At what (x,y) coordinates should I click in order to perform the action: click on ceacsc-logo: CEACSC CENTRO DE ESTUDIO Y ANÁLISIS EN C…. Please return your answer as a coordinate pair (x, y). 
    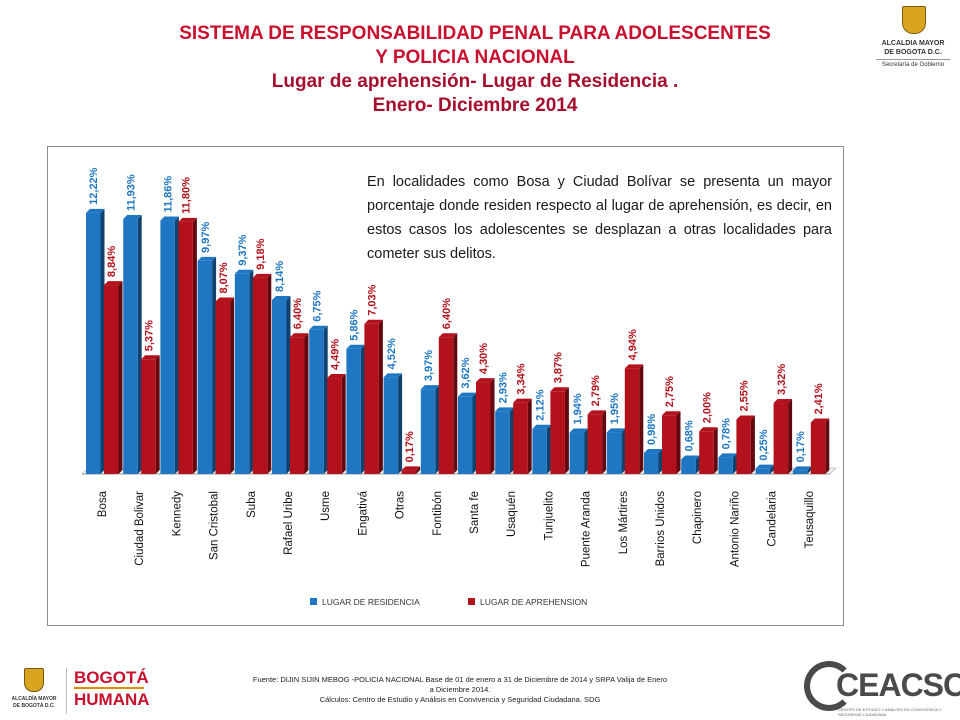
    Looking at the image, I should click on (880, 686).